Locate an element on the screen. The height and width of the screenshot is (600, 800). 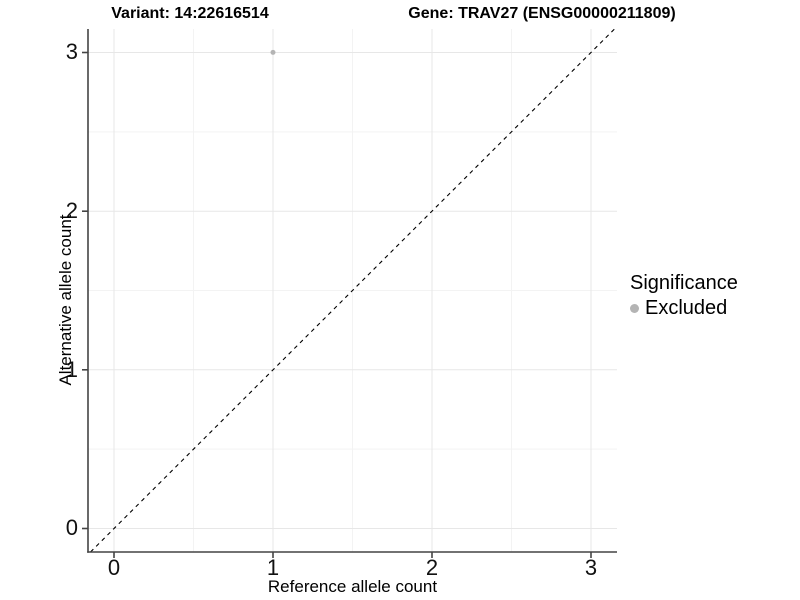
x-tick-label-0: 0 is located at coordinates (114, 567).